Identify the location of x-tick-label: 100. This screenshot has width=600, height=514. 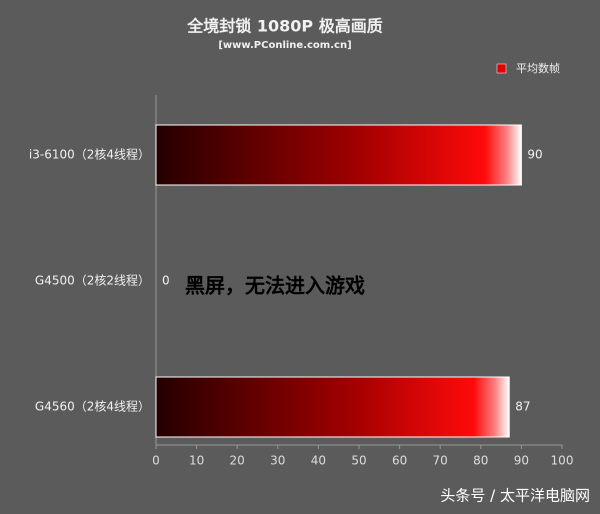
(562, 461).